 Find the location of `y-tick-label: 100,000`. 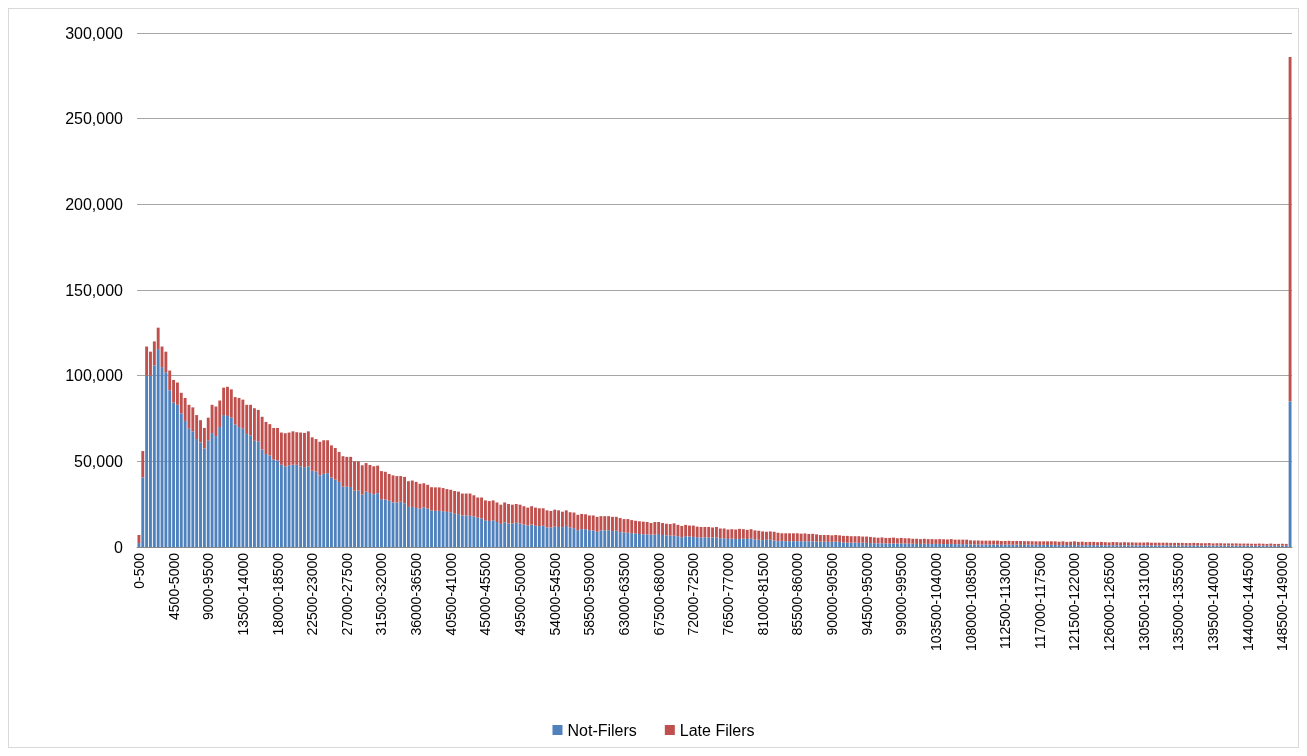

y-tick-label: 100,000 is located at coordinates (94, 376).